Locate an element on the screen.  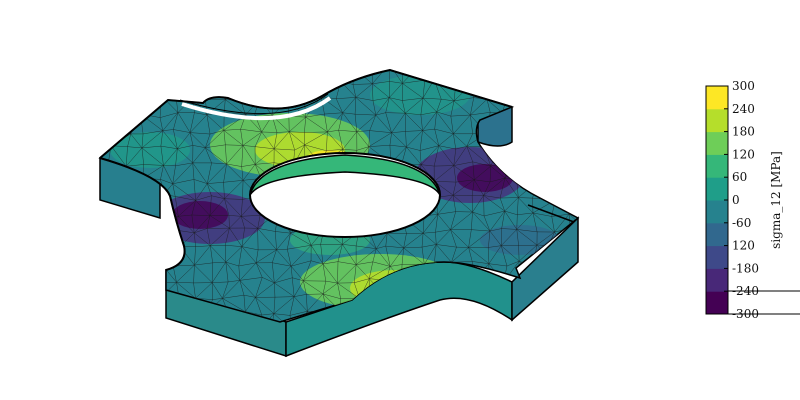
colorbar-tick-label: 300 is located at coordinates (743, 86).